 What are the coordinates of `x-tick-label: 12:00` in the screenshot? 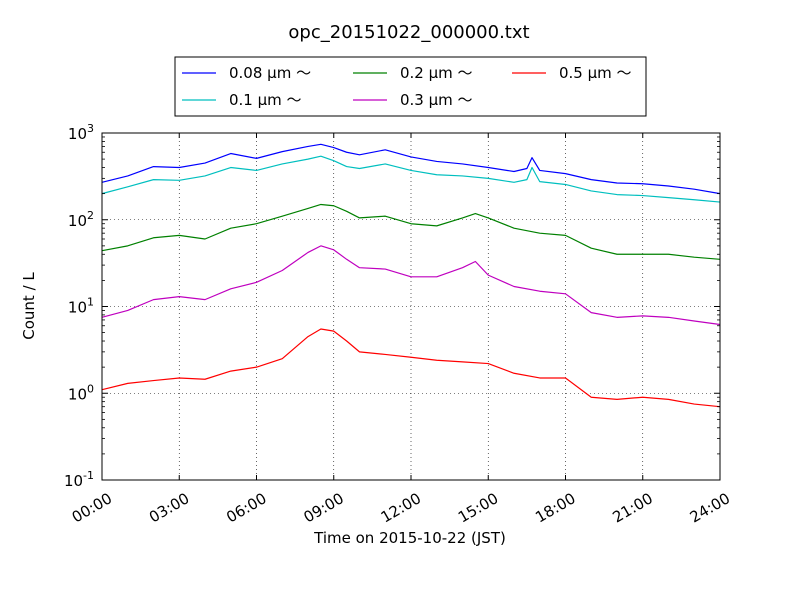 It's located at (401, 507).